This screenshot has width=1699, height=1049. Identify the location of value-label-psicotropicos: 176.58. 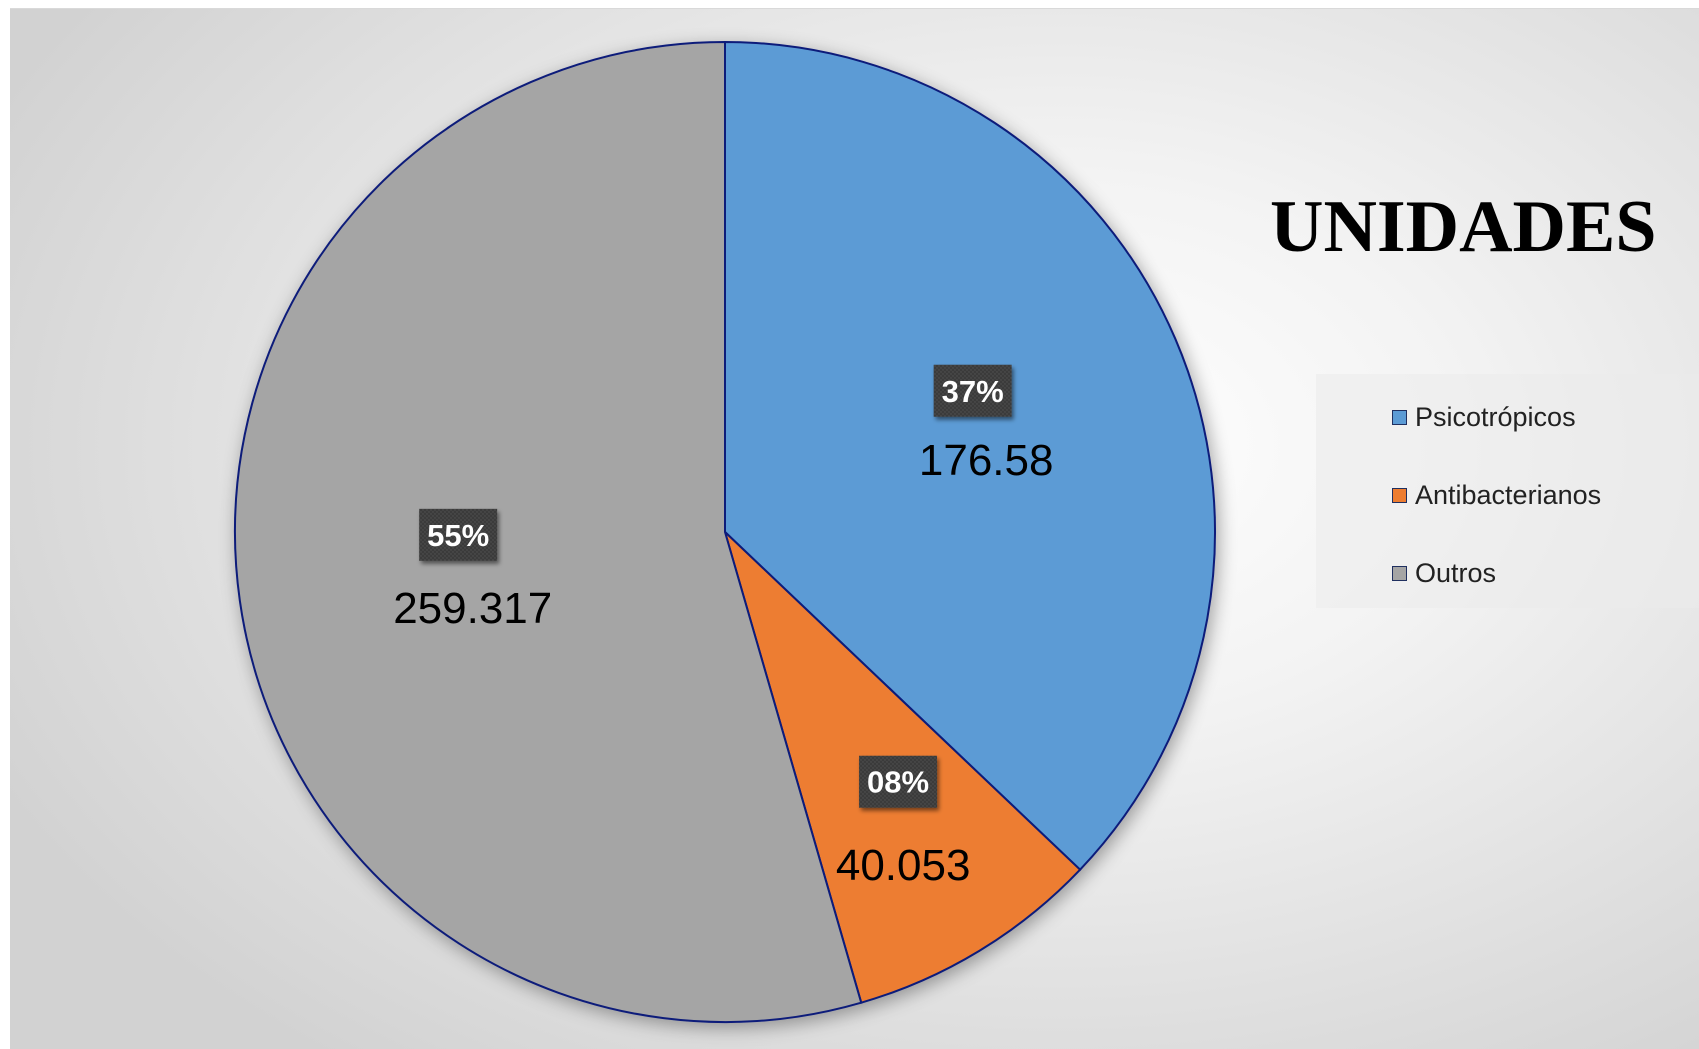
(986, 460).